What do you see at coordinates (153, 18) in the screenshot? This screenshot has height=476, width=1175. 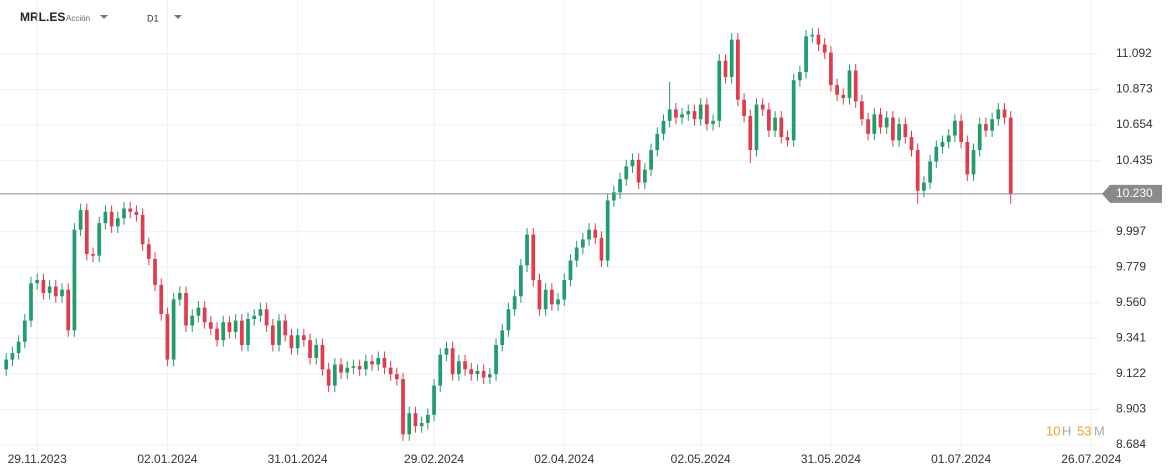 I see `timeframe: D1` at bounding box center [153, 18].